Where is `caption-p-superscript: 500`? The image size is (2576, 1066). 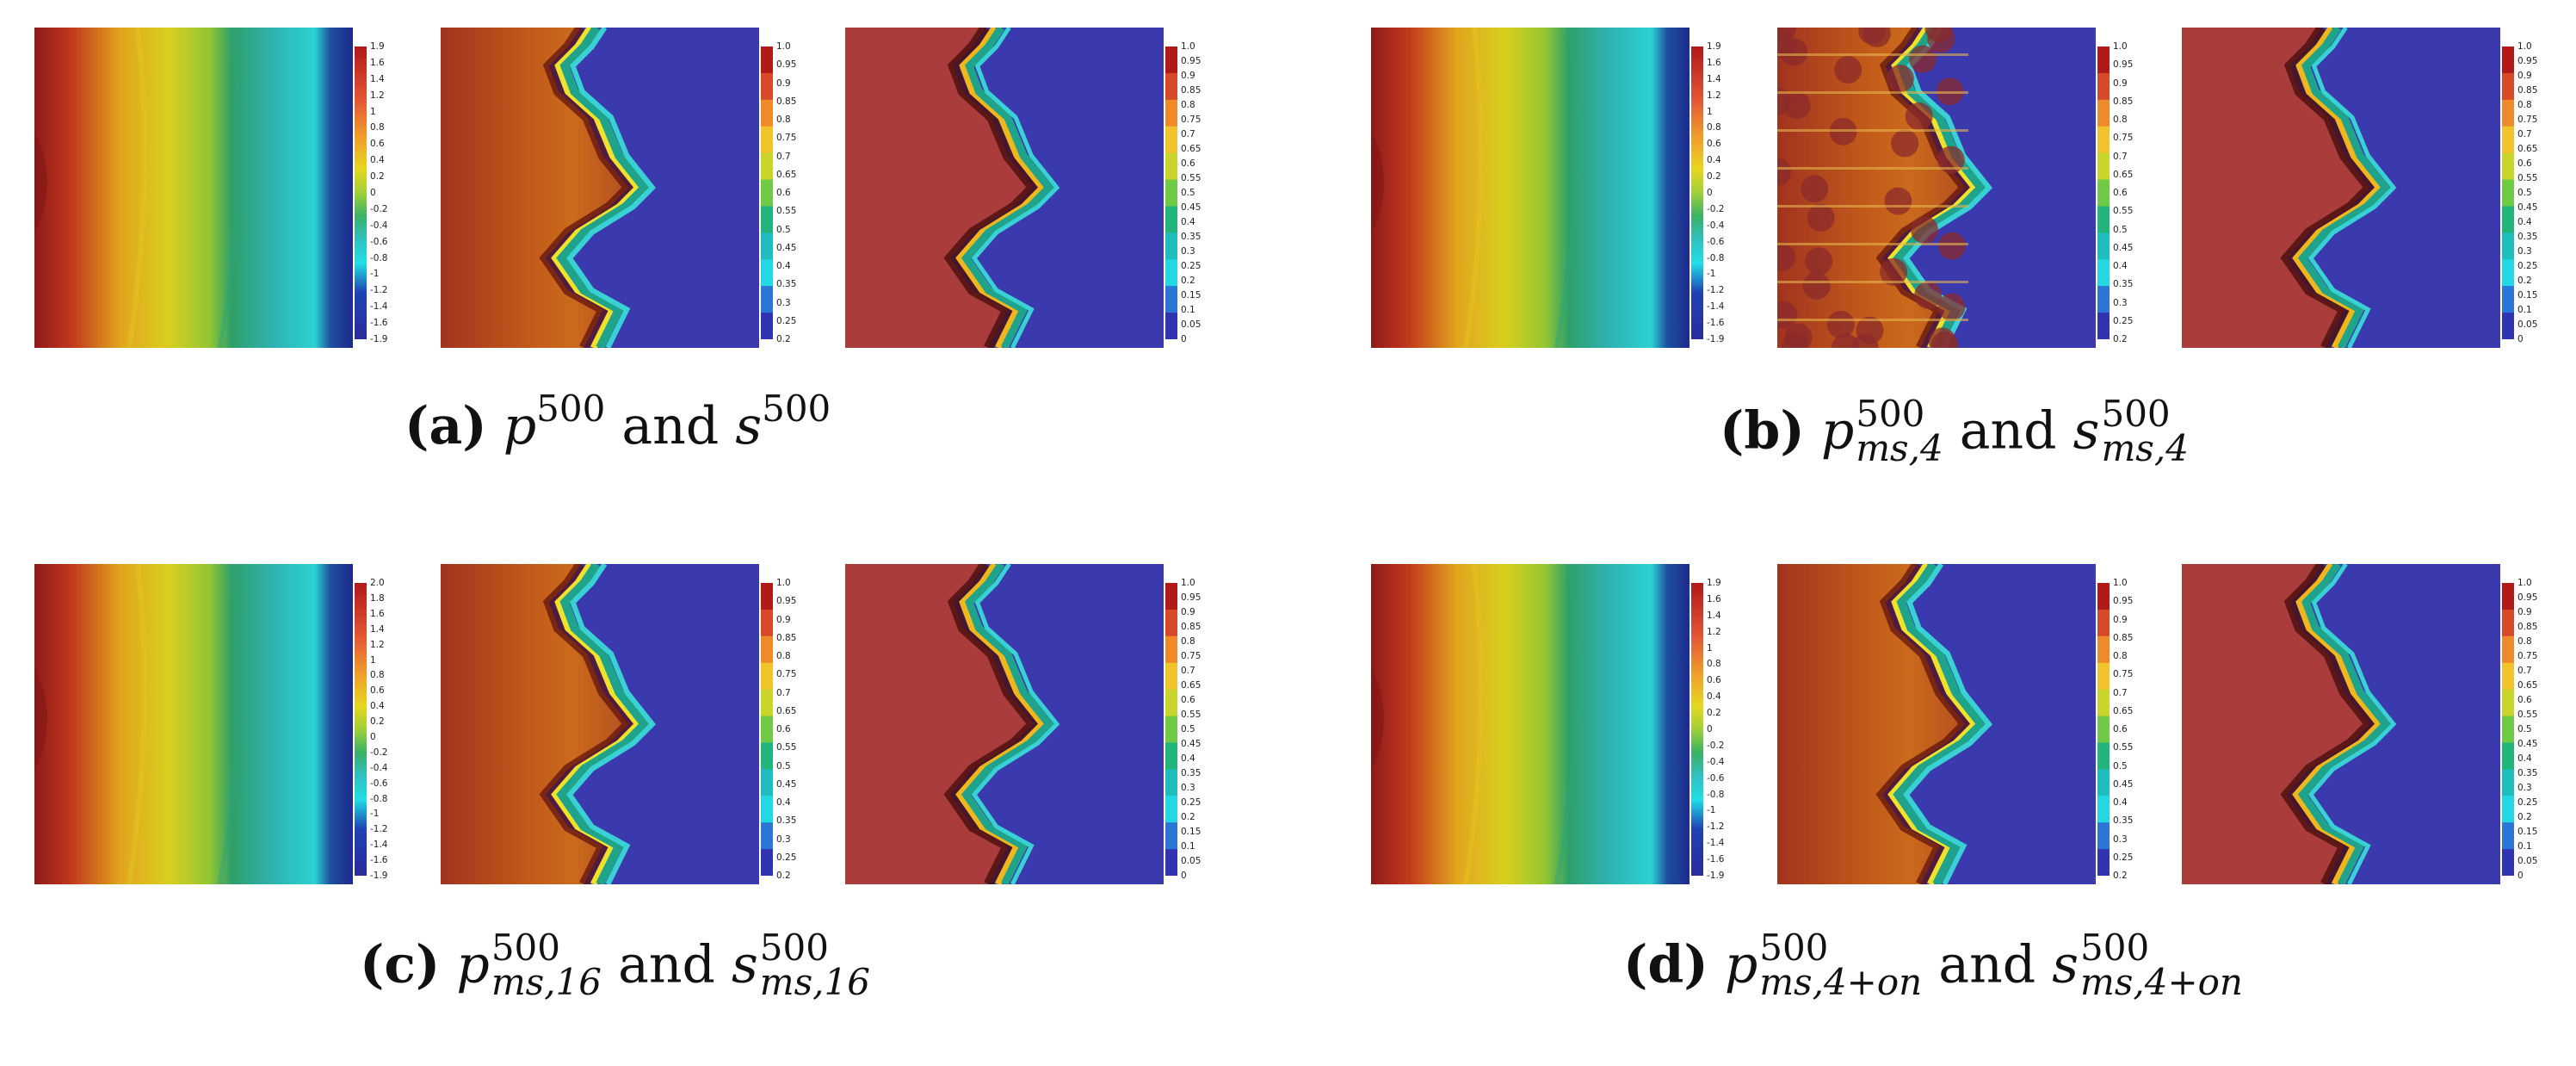
caption-p-superscript: 500 is located at coordinates (571, 409).